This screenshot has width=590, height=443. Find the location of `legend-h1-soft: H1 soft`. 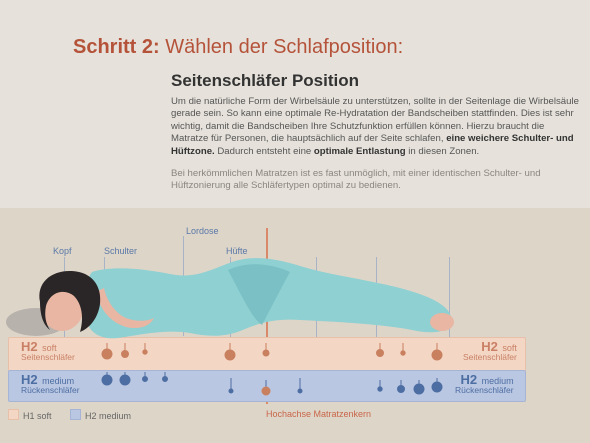

legend-h1-soft: H1 soft is located at coordinates (30, 415).